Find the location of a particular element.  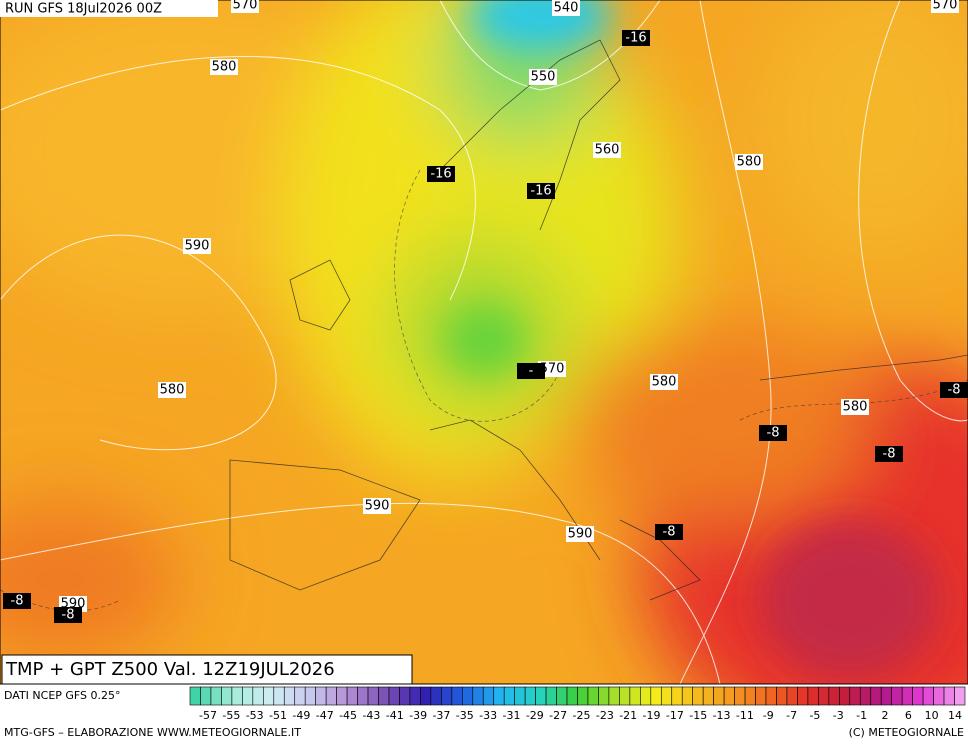

scale-label: -51 is located at coordinates (278, 715).